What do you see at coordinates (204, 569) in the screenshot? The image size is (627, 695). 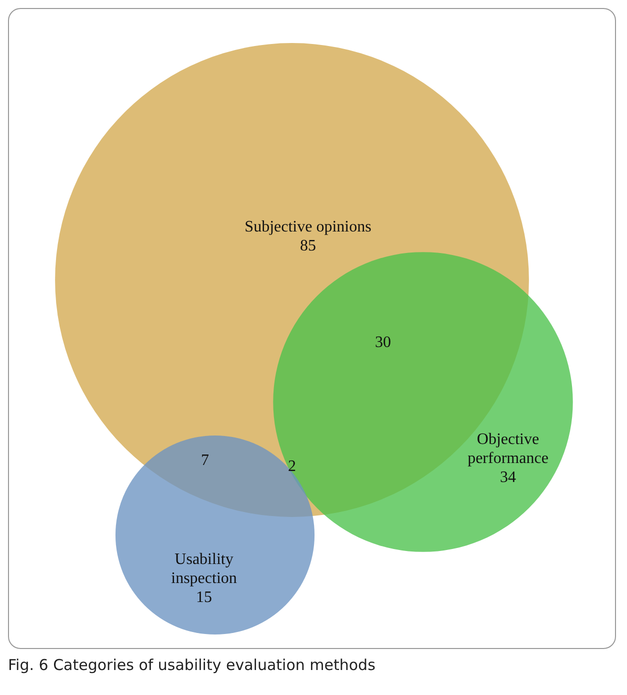 I see `category-label: Usability inspection` at bounding box center [204, 569].